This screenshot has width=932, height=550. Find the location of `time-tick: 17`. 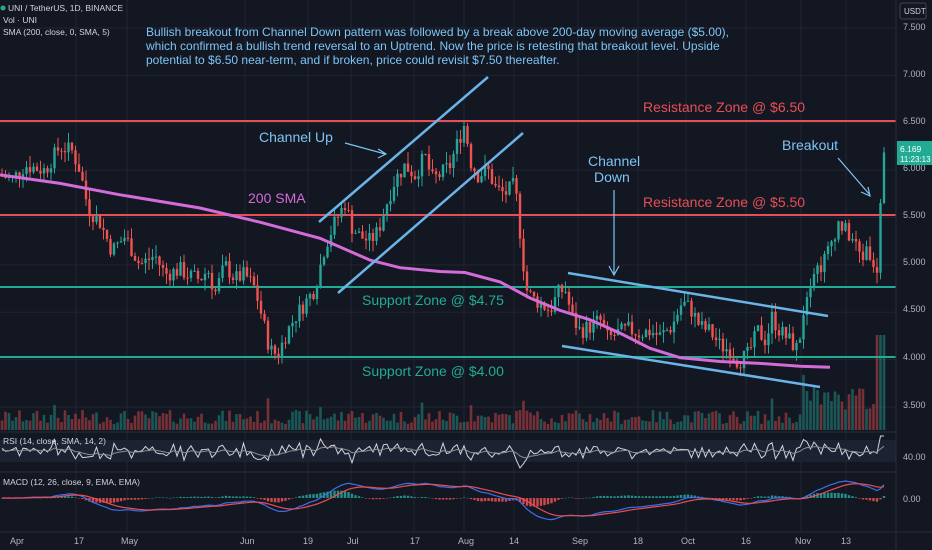

time-tick: 17 is located at coordinates (79, 541).